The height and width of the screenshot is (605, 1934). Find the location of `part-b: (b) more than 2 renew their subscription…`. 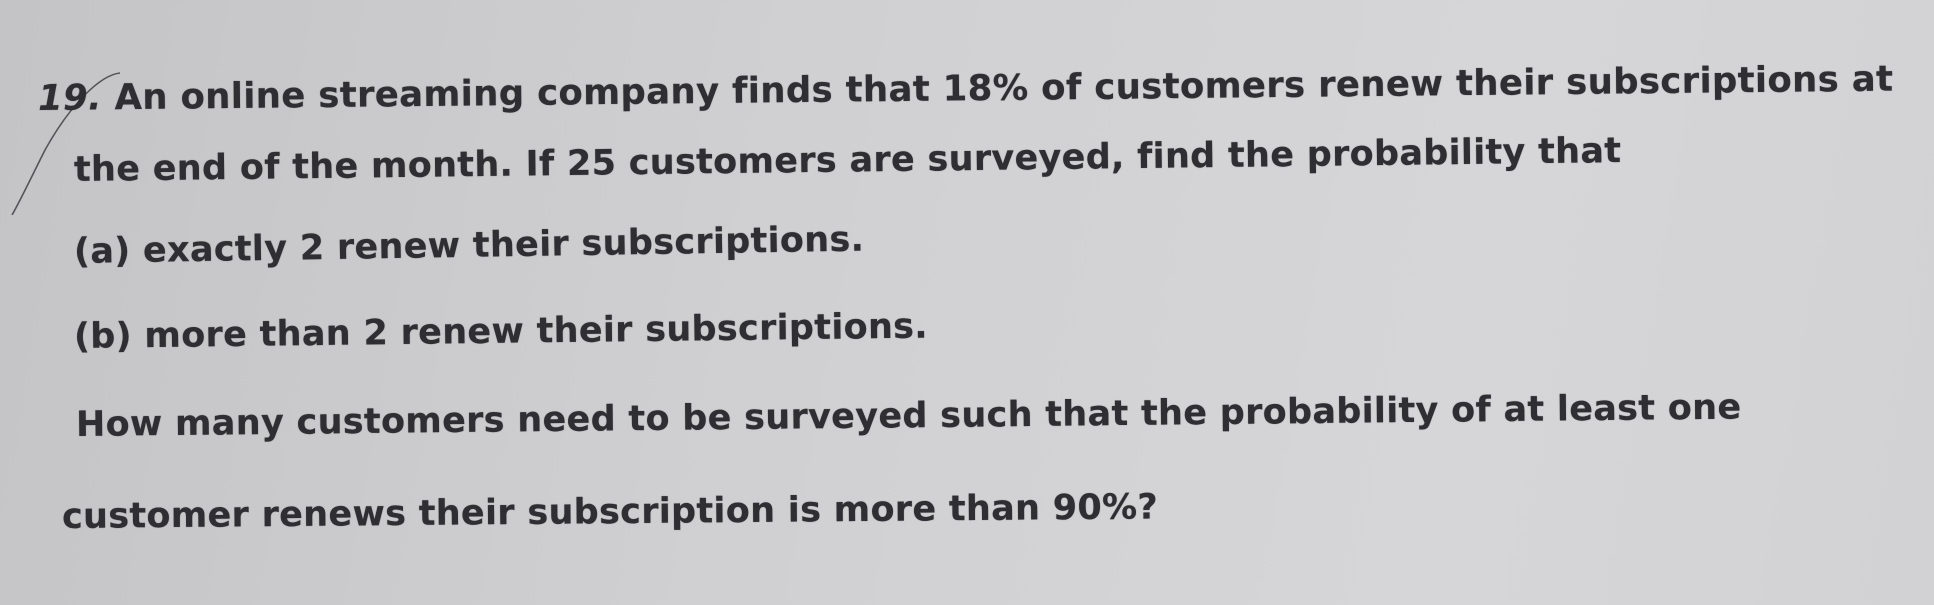

part-b: (b) more than 2 renew their subscription… is located at coordinates (501, 331).